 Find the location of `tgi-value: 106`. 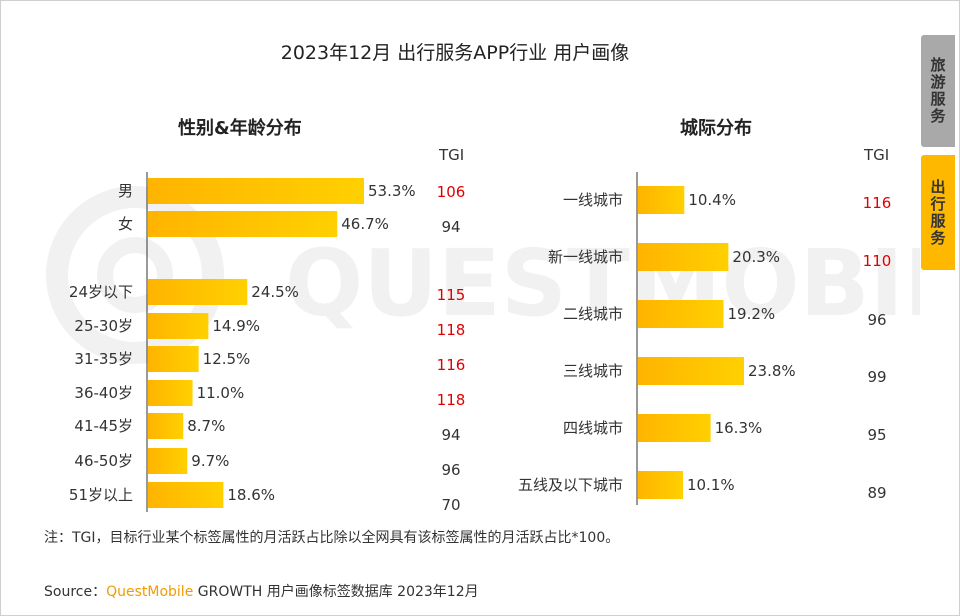

tgi-value: 106 is located at coordinates (451, 192).